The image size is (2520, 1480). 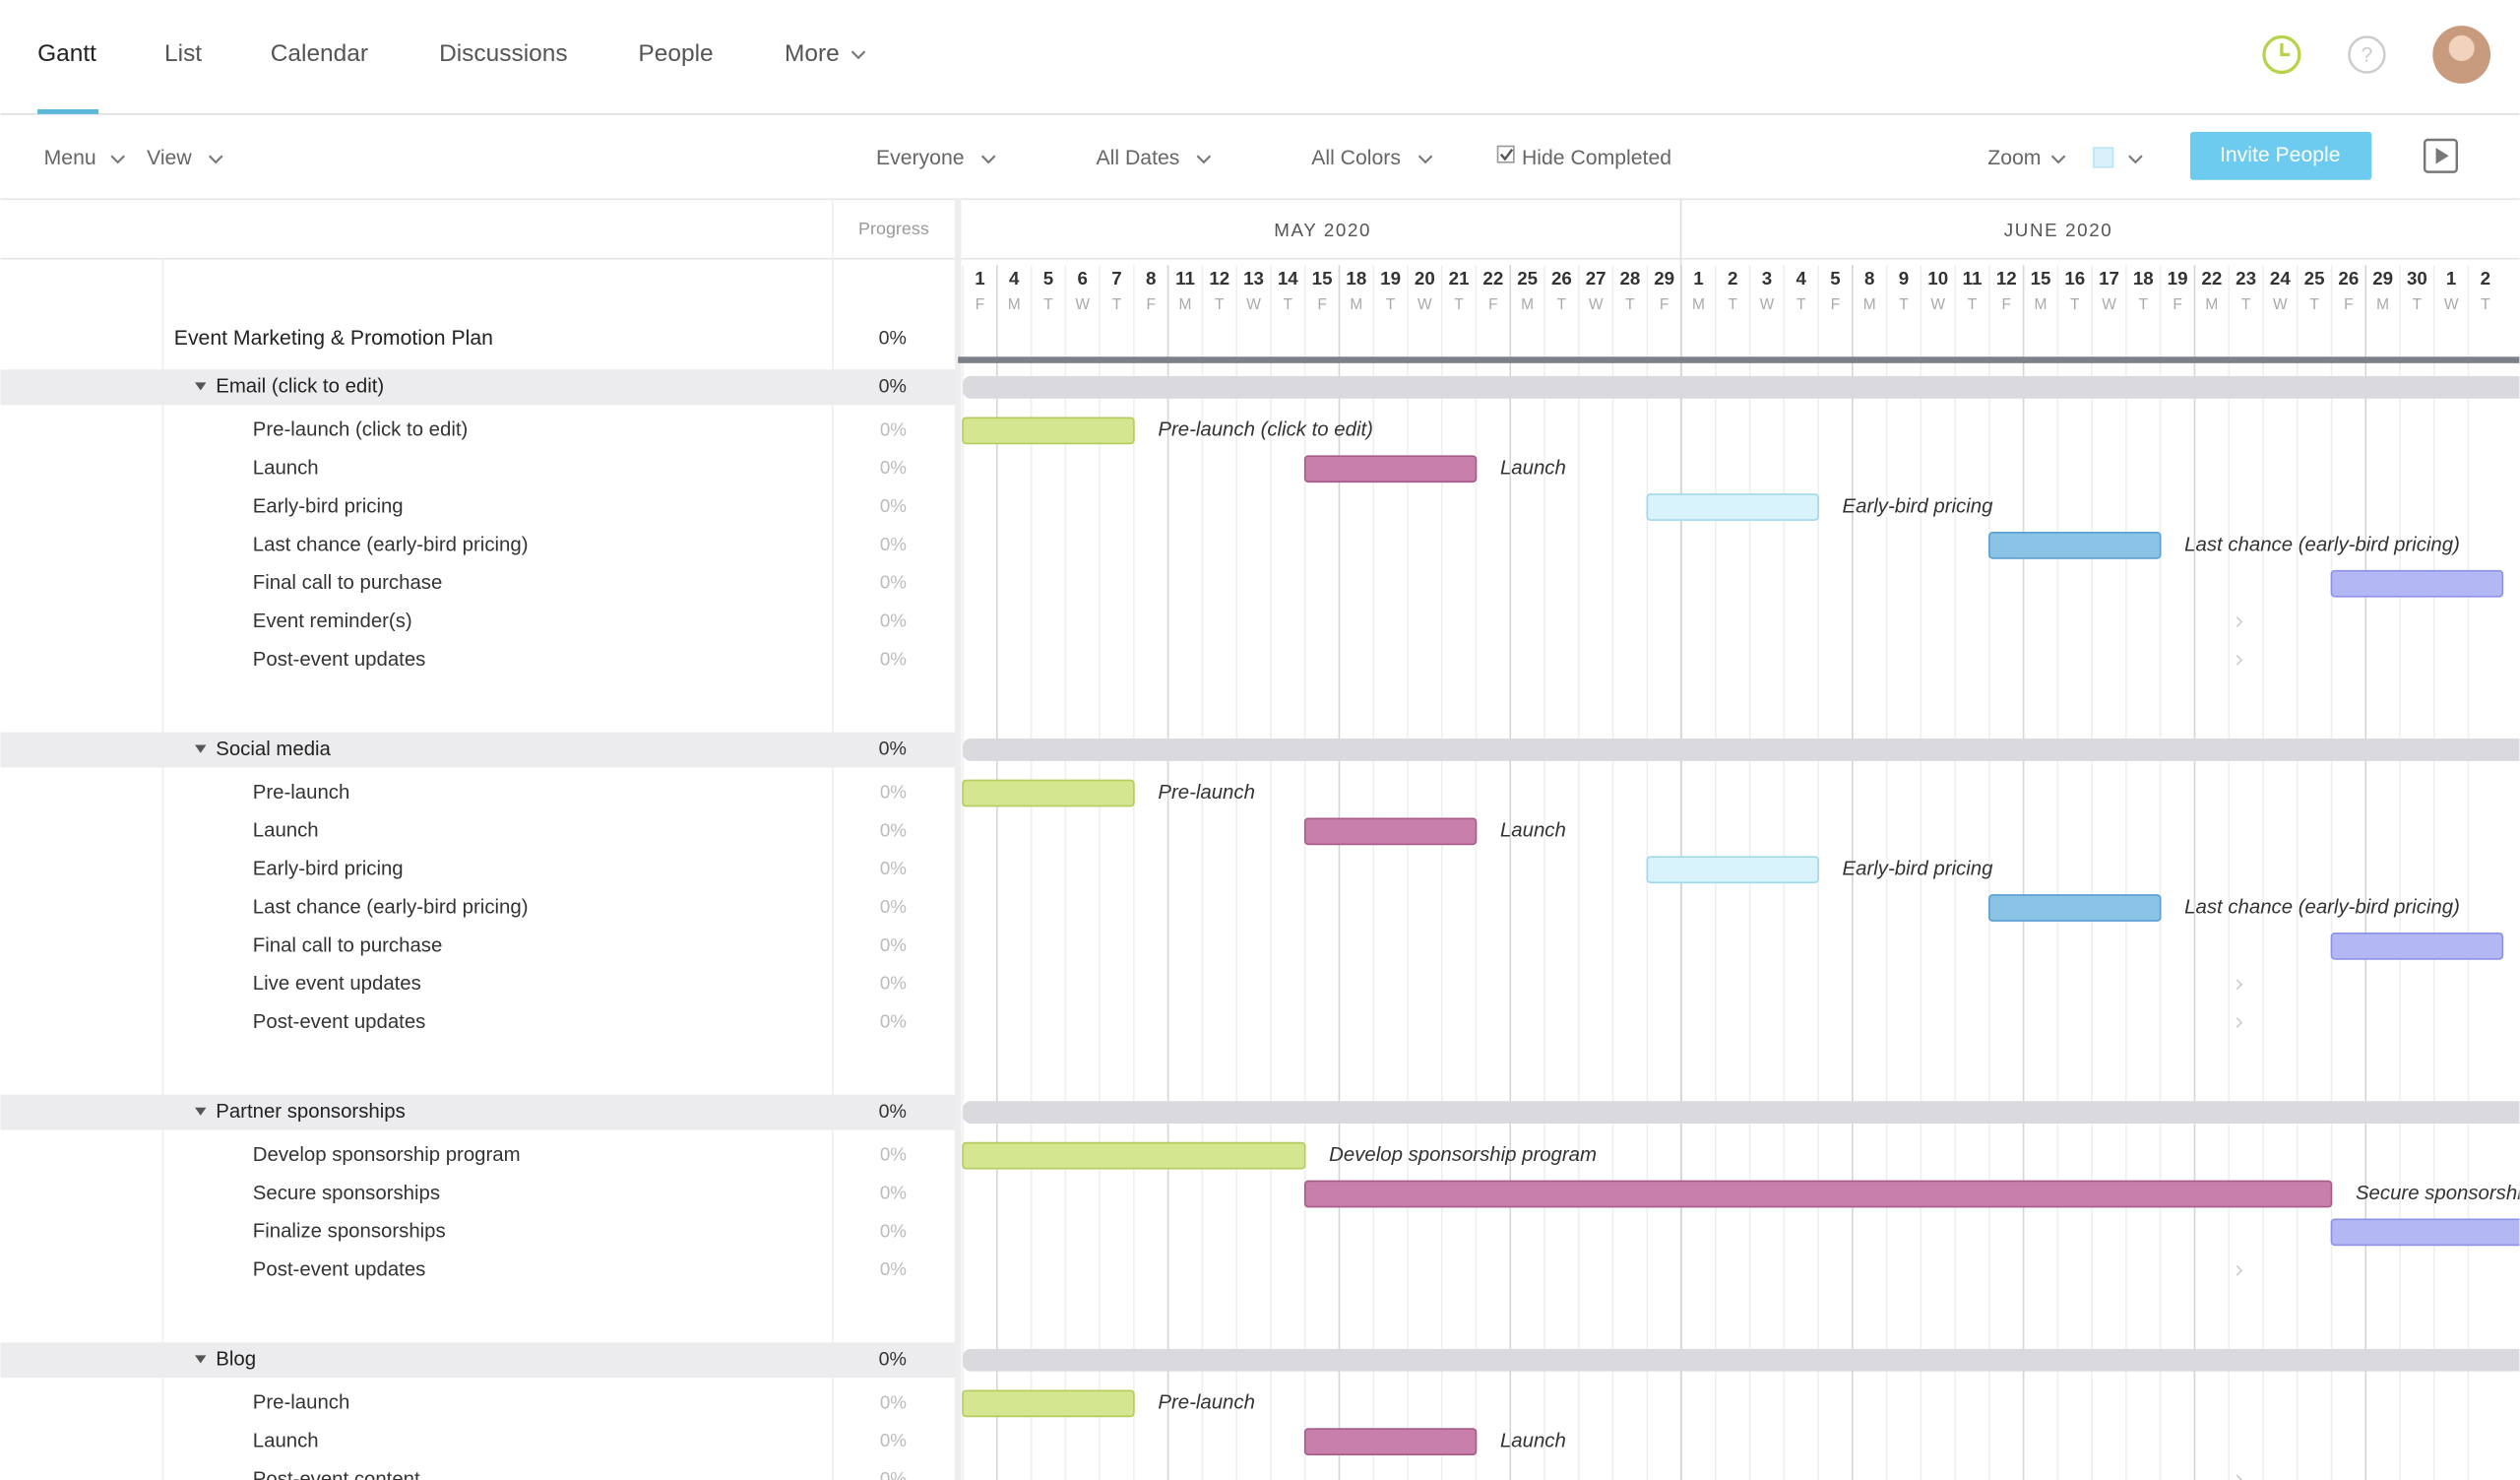 What do you see at coordinates (2441, 155) in the screenshot?
I see `presentation-icon` at bounding box center [2441, 155].